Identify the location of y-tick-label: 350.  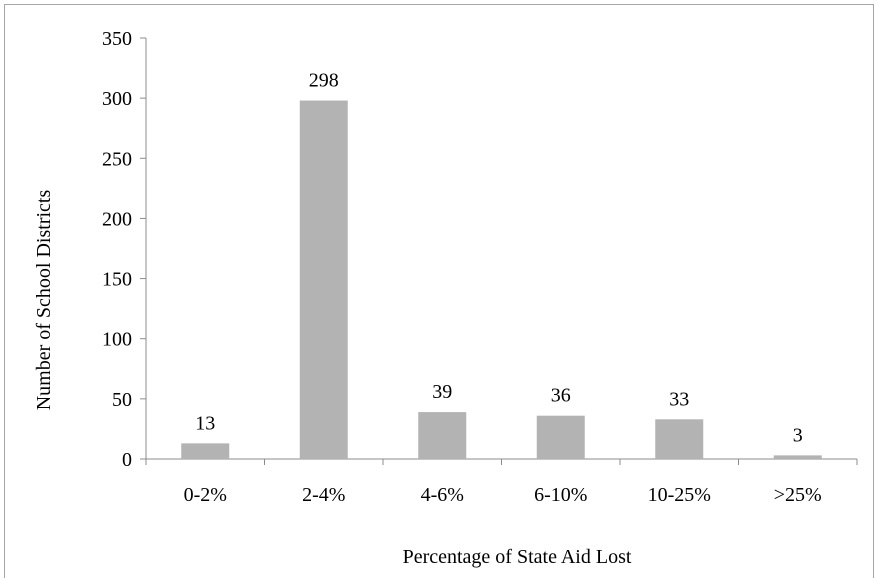
(117, 39).